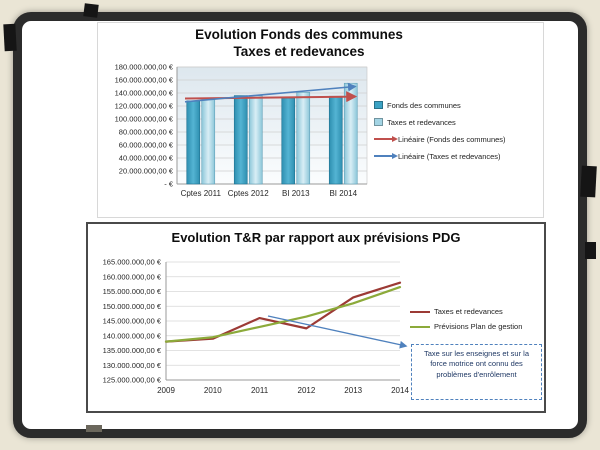 The width and height of the screenshot is (600, 450). Describe the element at coordinates (144, 105) in the screenshot. I see `svg-text: 120.000.000,00 €` at that location.